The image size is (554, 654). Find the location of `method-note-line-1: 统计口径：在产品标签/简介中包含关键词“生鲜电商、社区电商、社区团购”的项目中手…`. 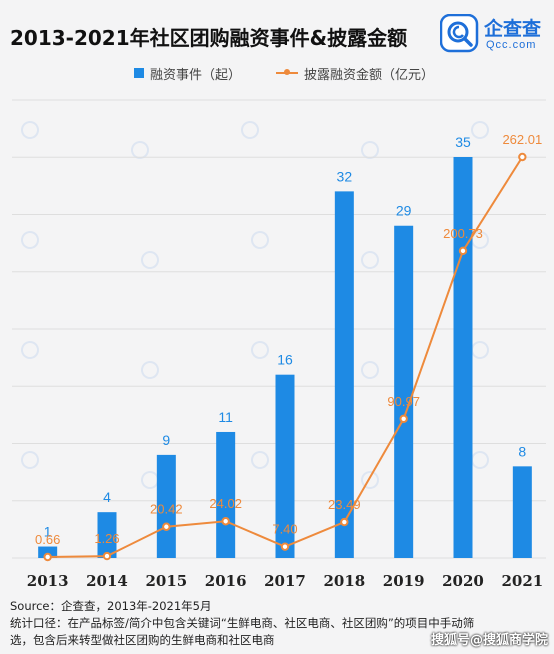

method-note-line-1: 统计口径：在产品标签/简介中包含关键词“生鲜电商、社区电商、社区团购”的项目中手… is located at coordinates (242, 623).